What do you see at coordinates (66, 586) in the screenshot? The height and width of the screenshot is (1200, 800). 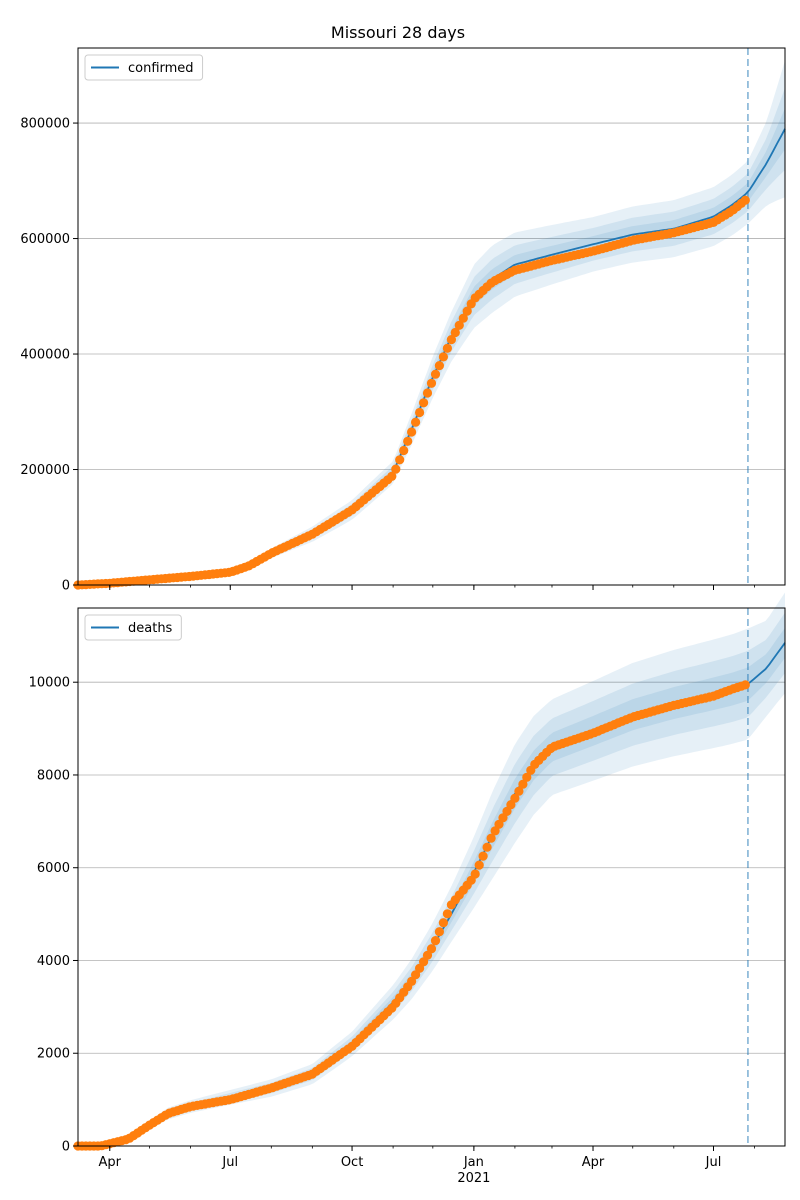 I see `confirmed-y-tick-label: 0` at bounding box center [66, 586].